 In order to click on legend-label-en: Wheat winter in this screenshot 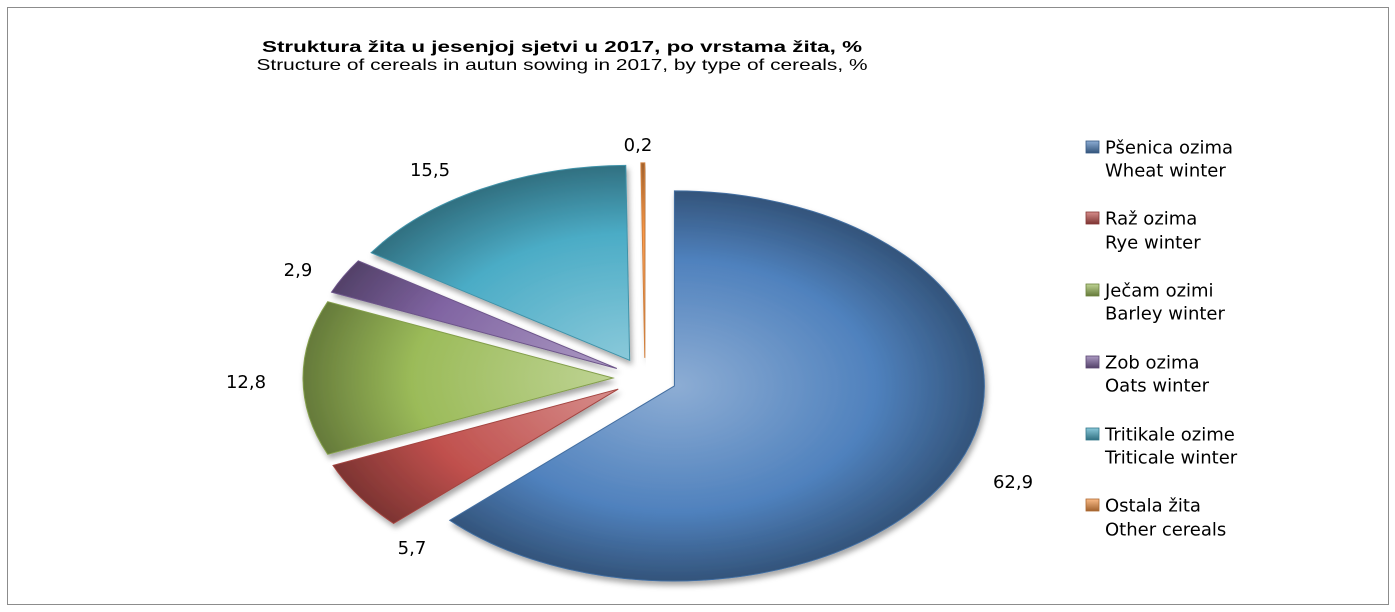, I will do `click(1165, 171)`.